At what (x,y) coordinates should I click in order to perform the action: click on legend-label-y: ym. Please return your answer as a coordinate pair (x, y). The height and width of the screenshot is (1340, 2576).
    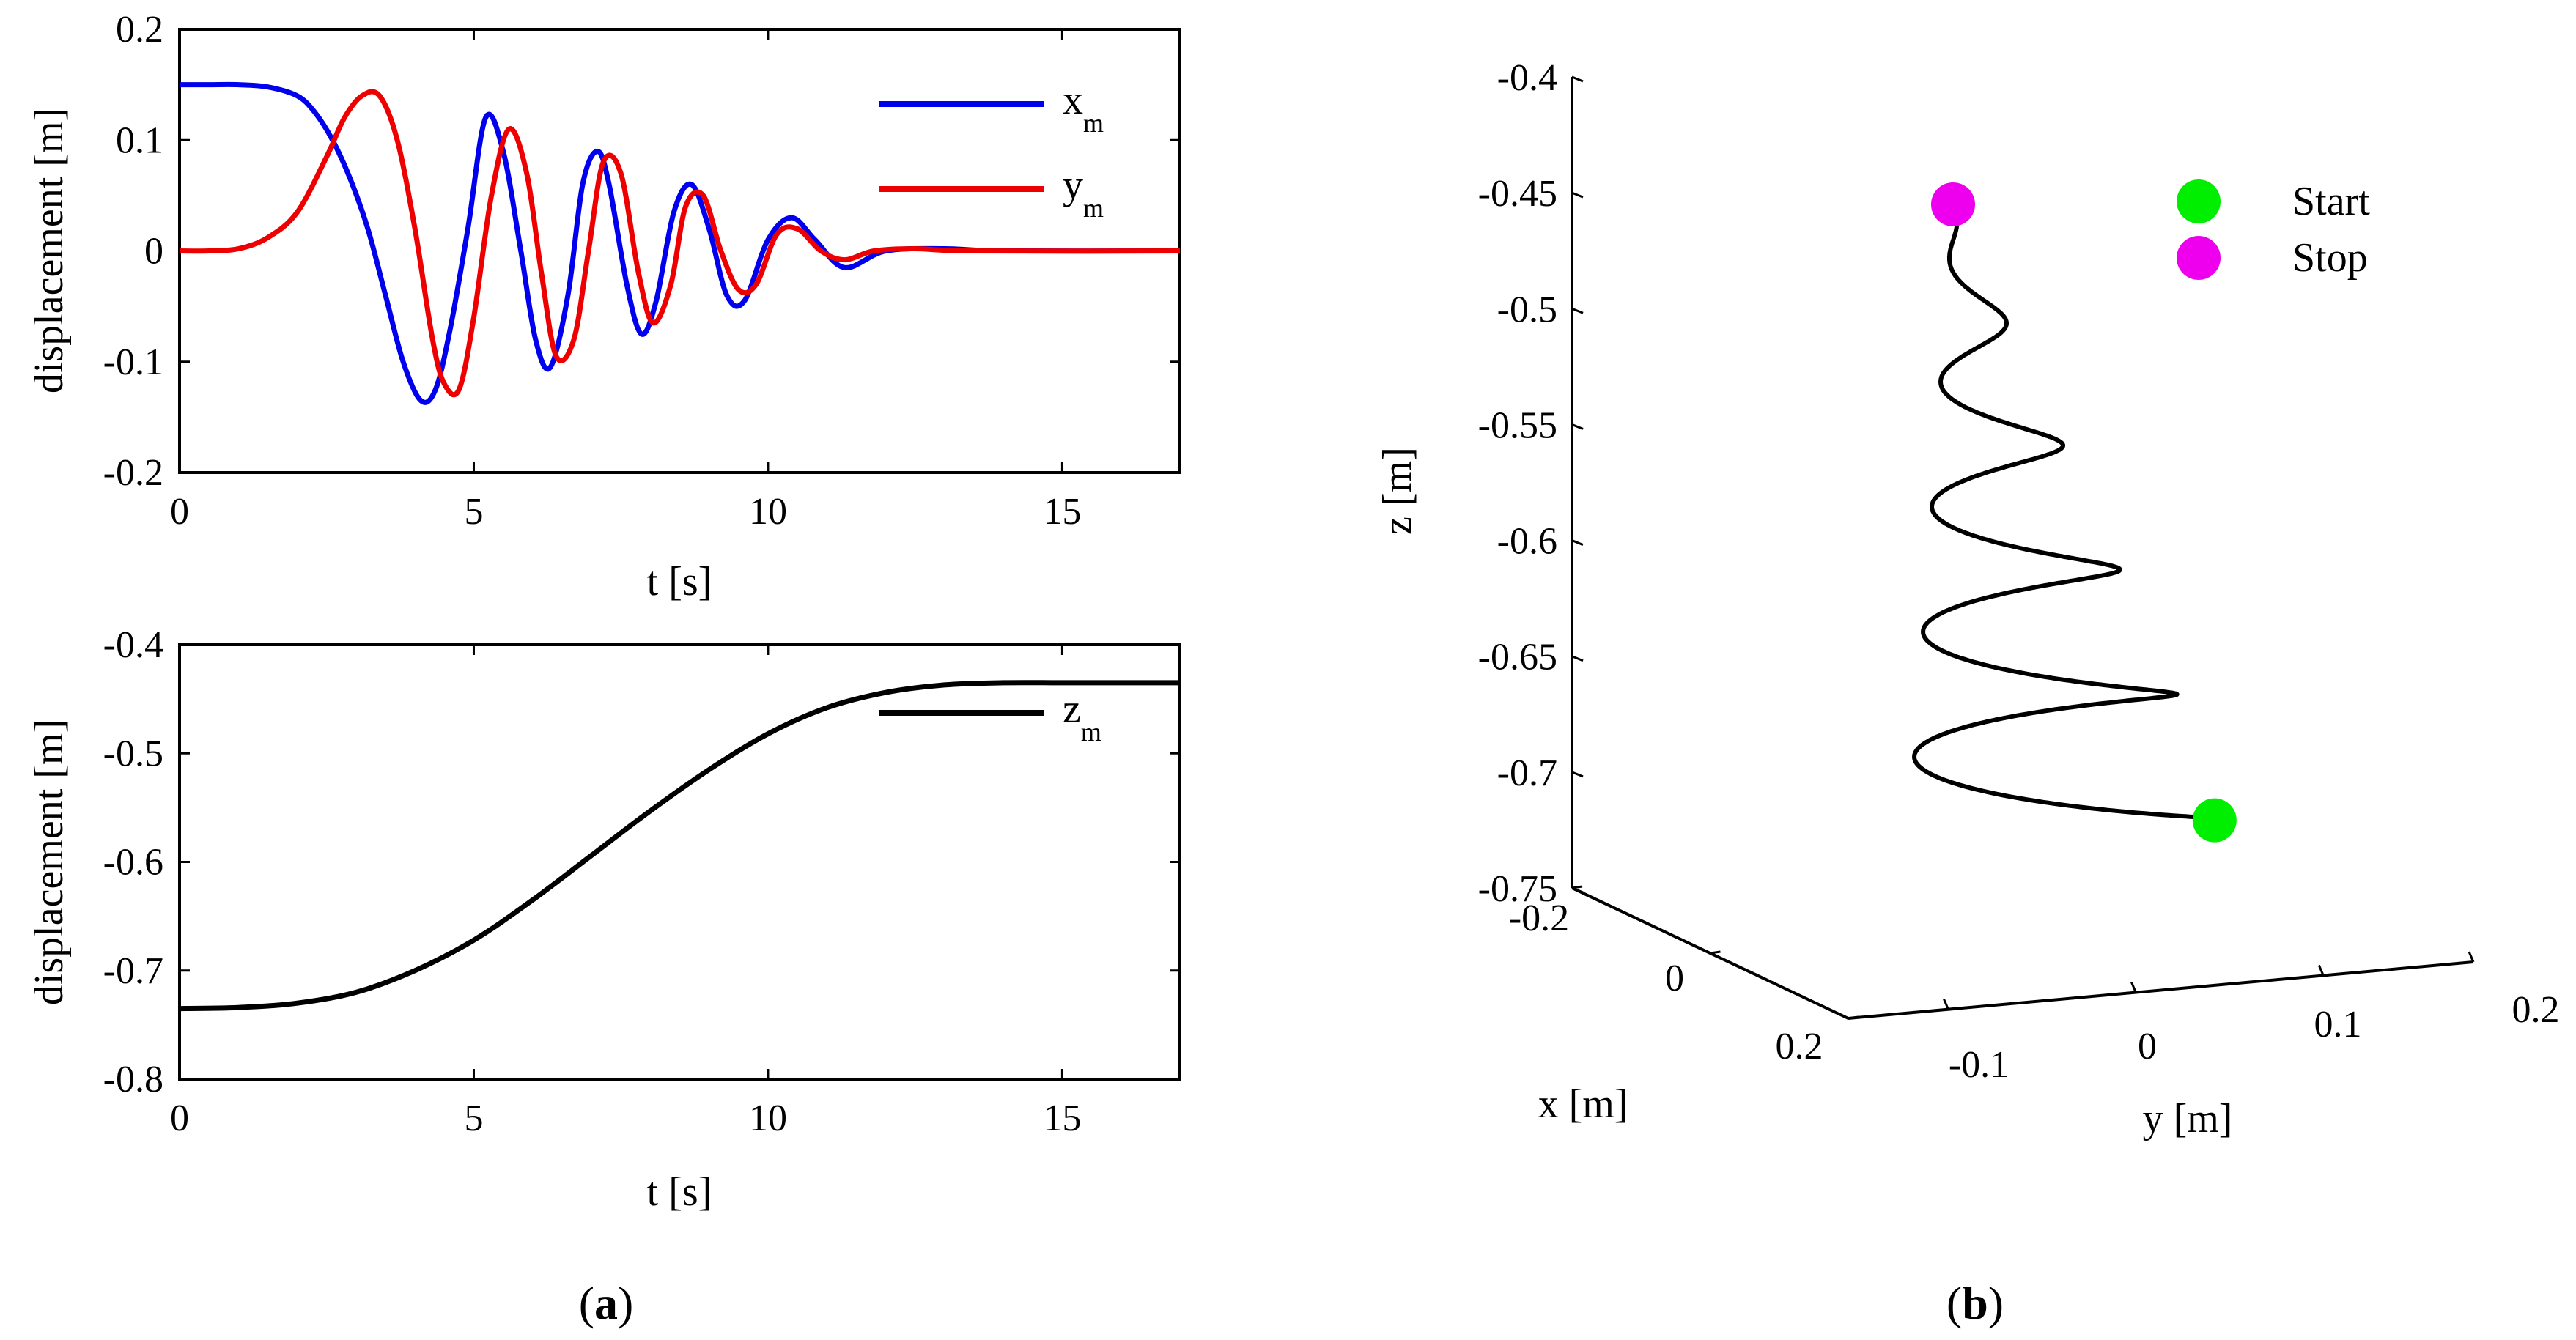
    Looking at the image, I should click on (1083, 193).